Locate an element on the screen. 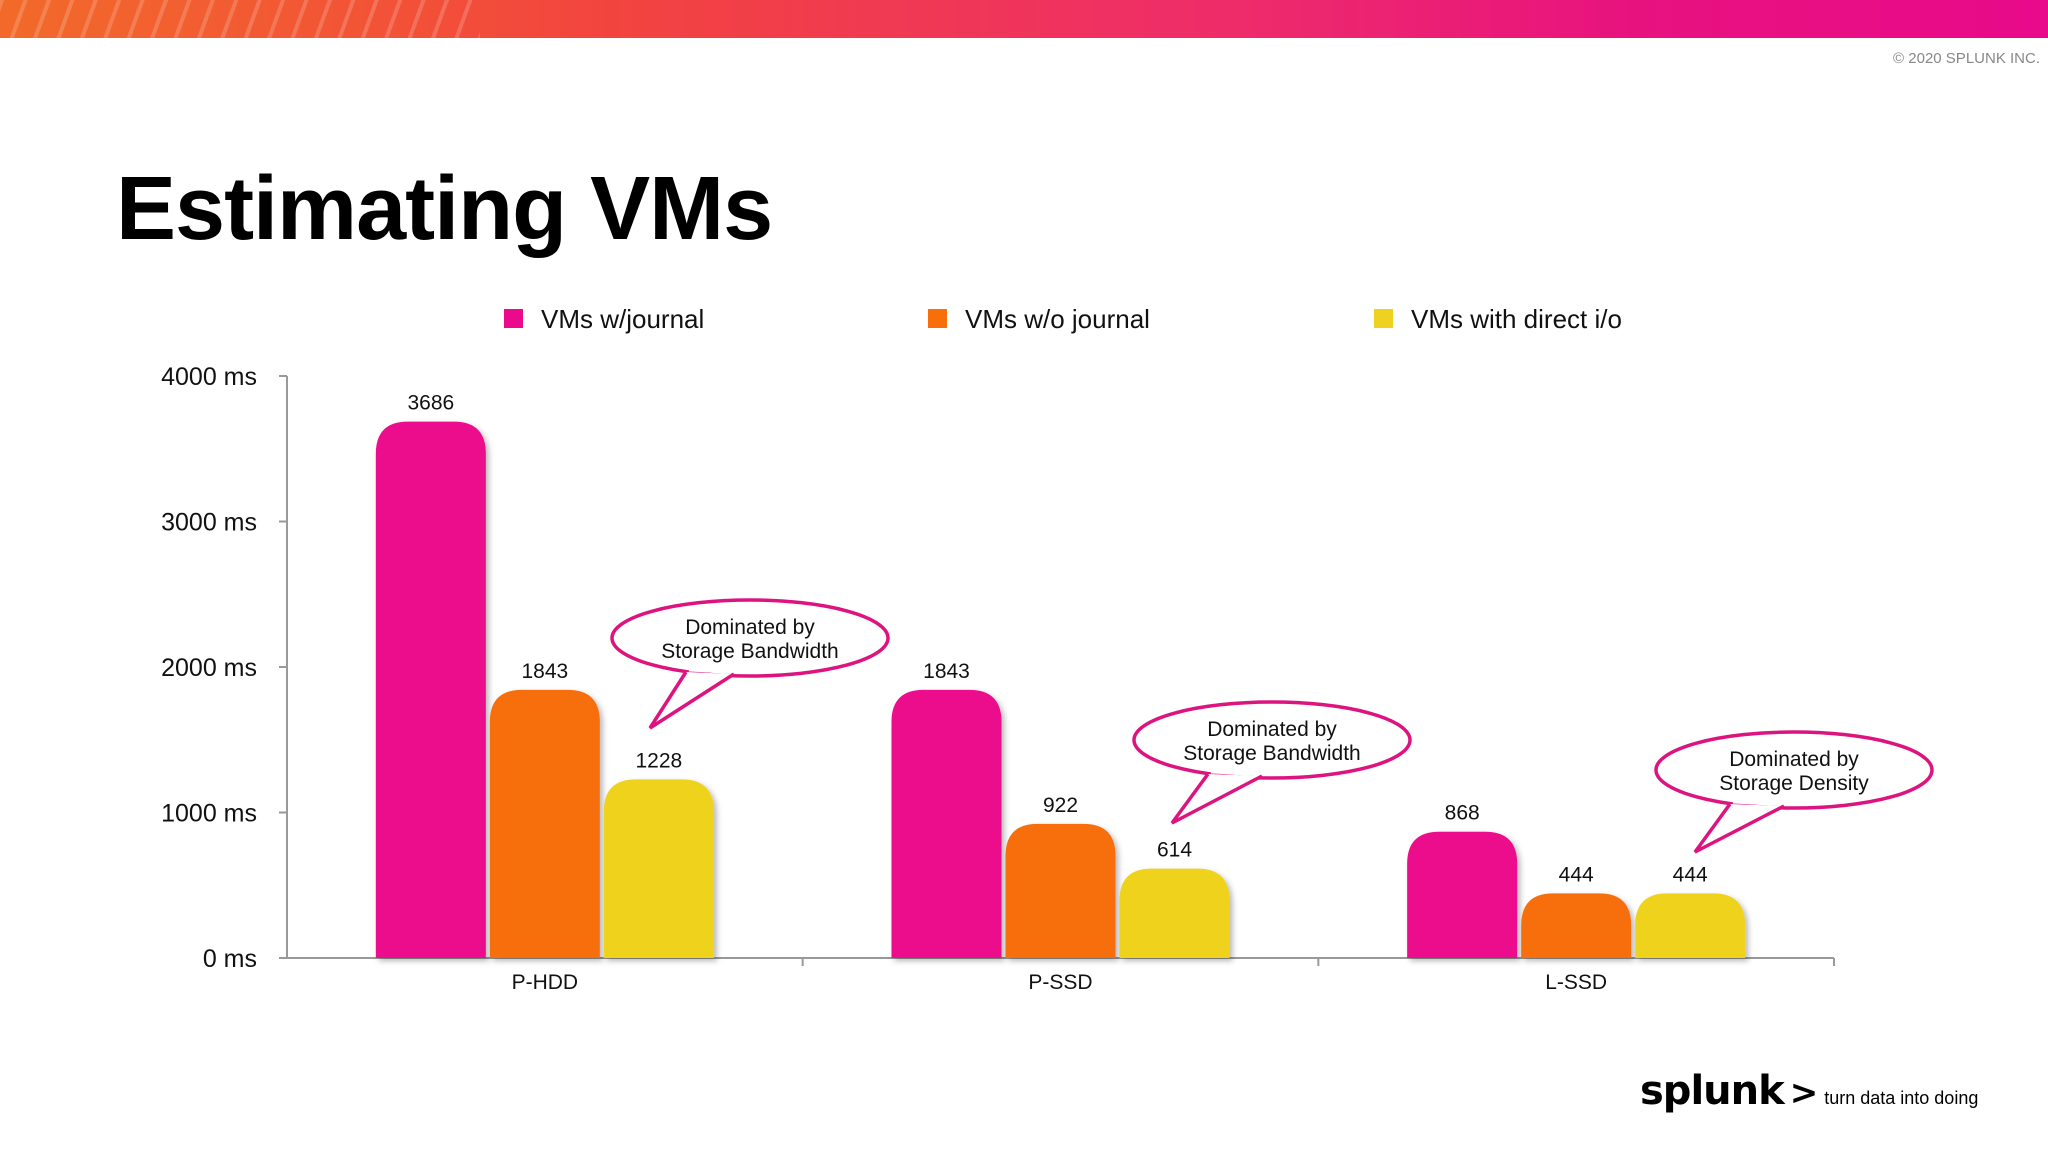  brand-footer: splunk > turn data into doing is located at coordinates (1809, 1091).